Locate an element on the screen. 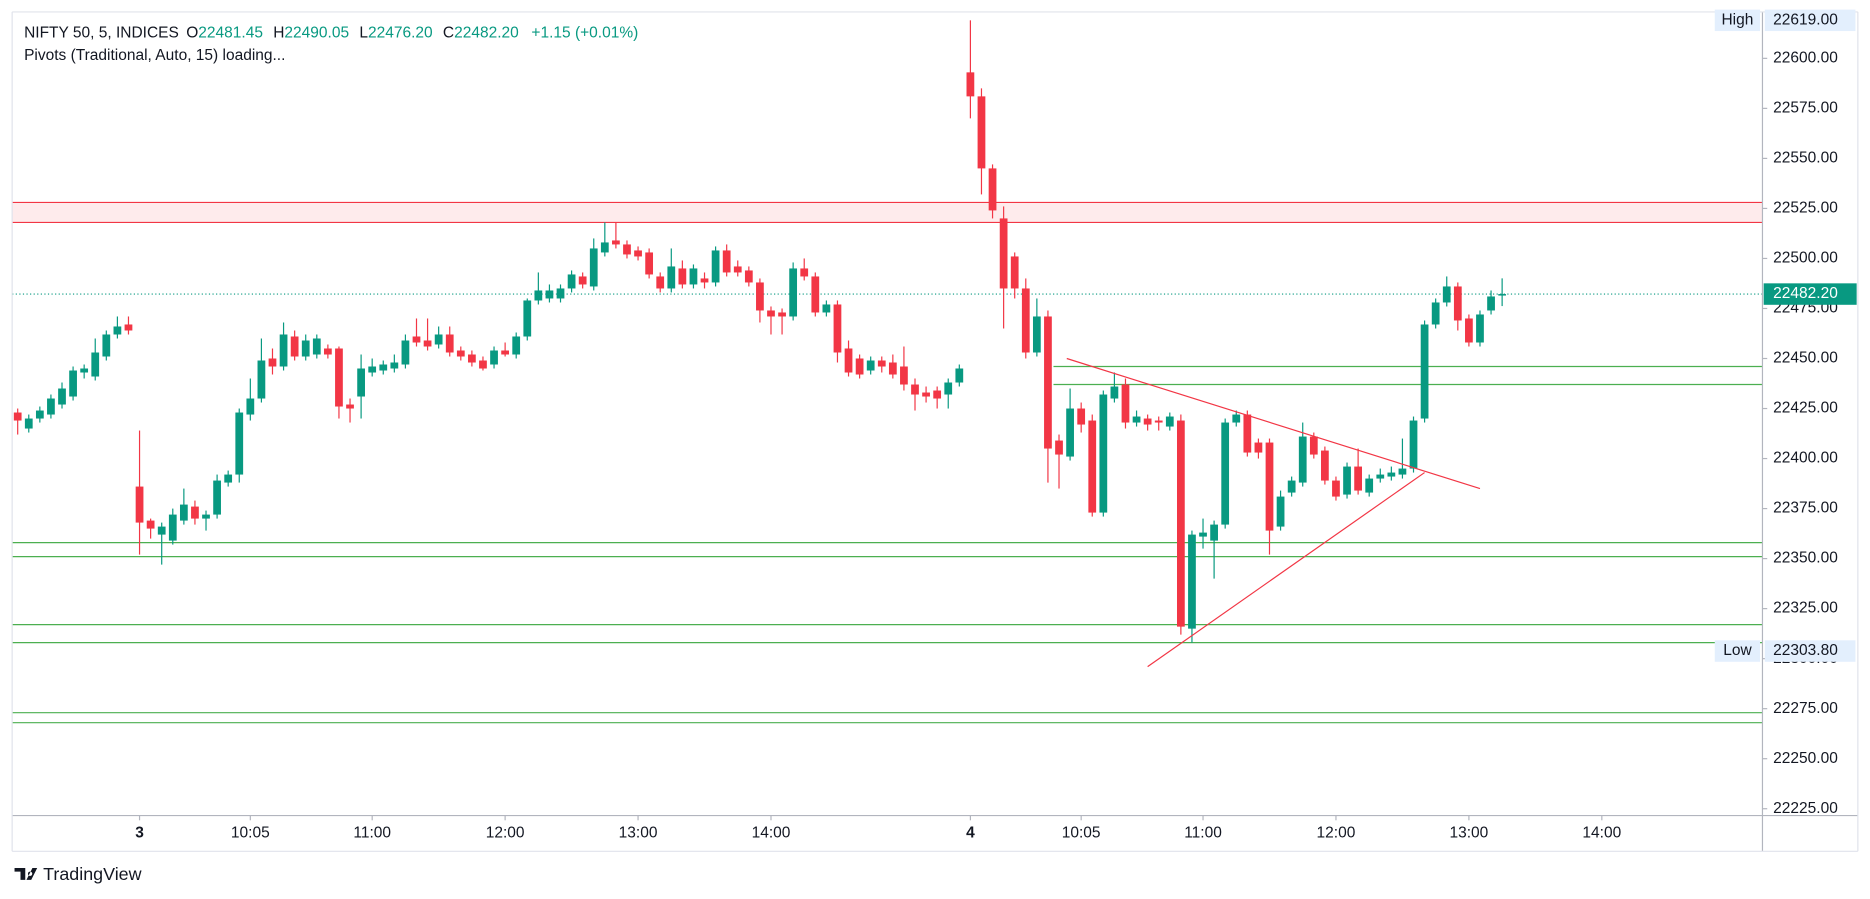  x-tick-label: 12:00 is located at coordinates (1336, 833).